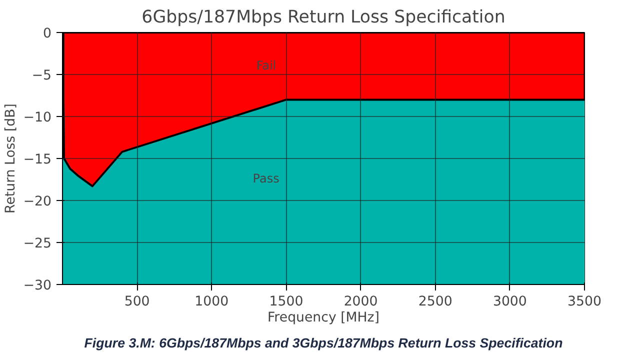  What do you see at coordinates (323, 318) in the screenshot?
I see `x-axis-title: Frequency [MHz]` at bounding box center [323, 318].